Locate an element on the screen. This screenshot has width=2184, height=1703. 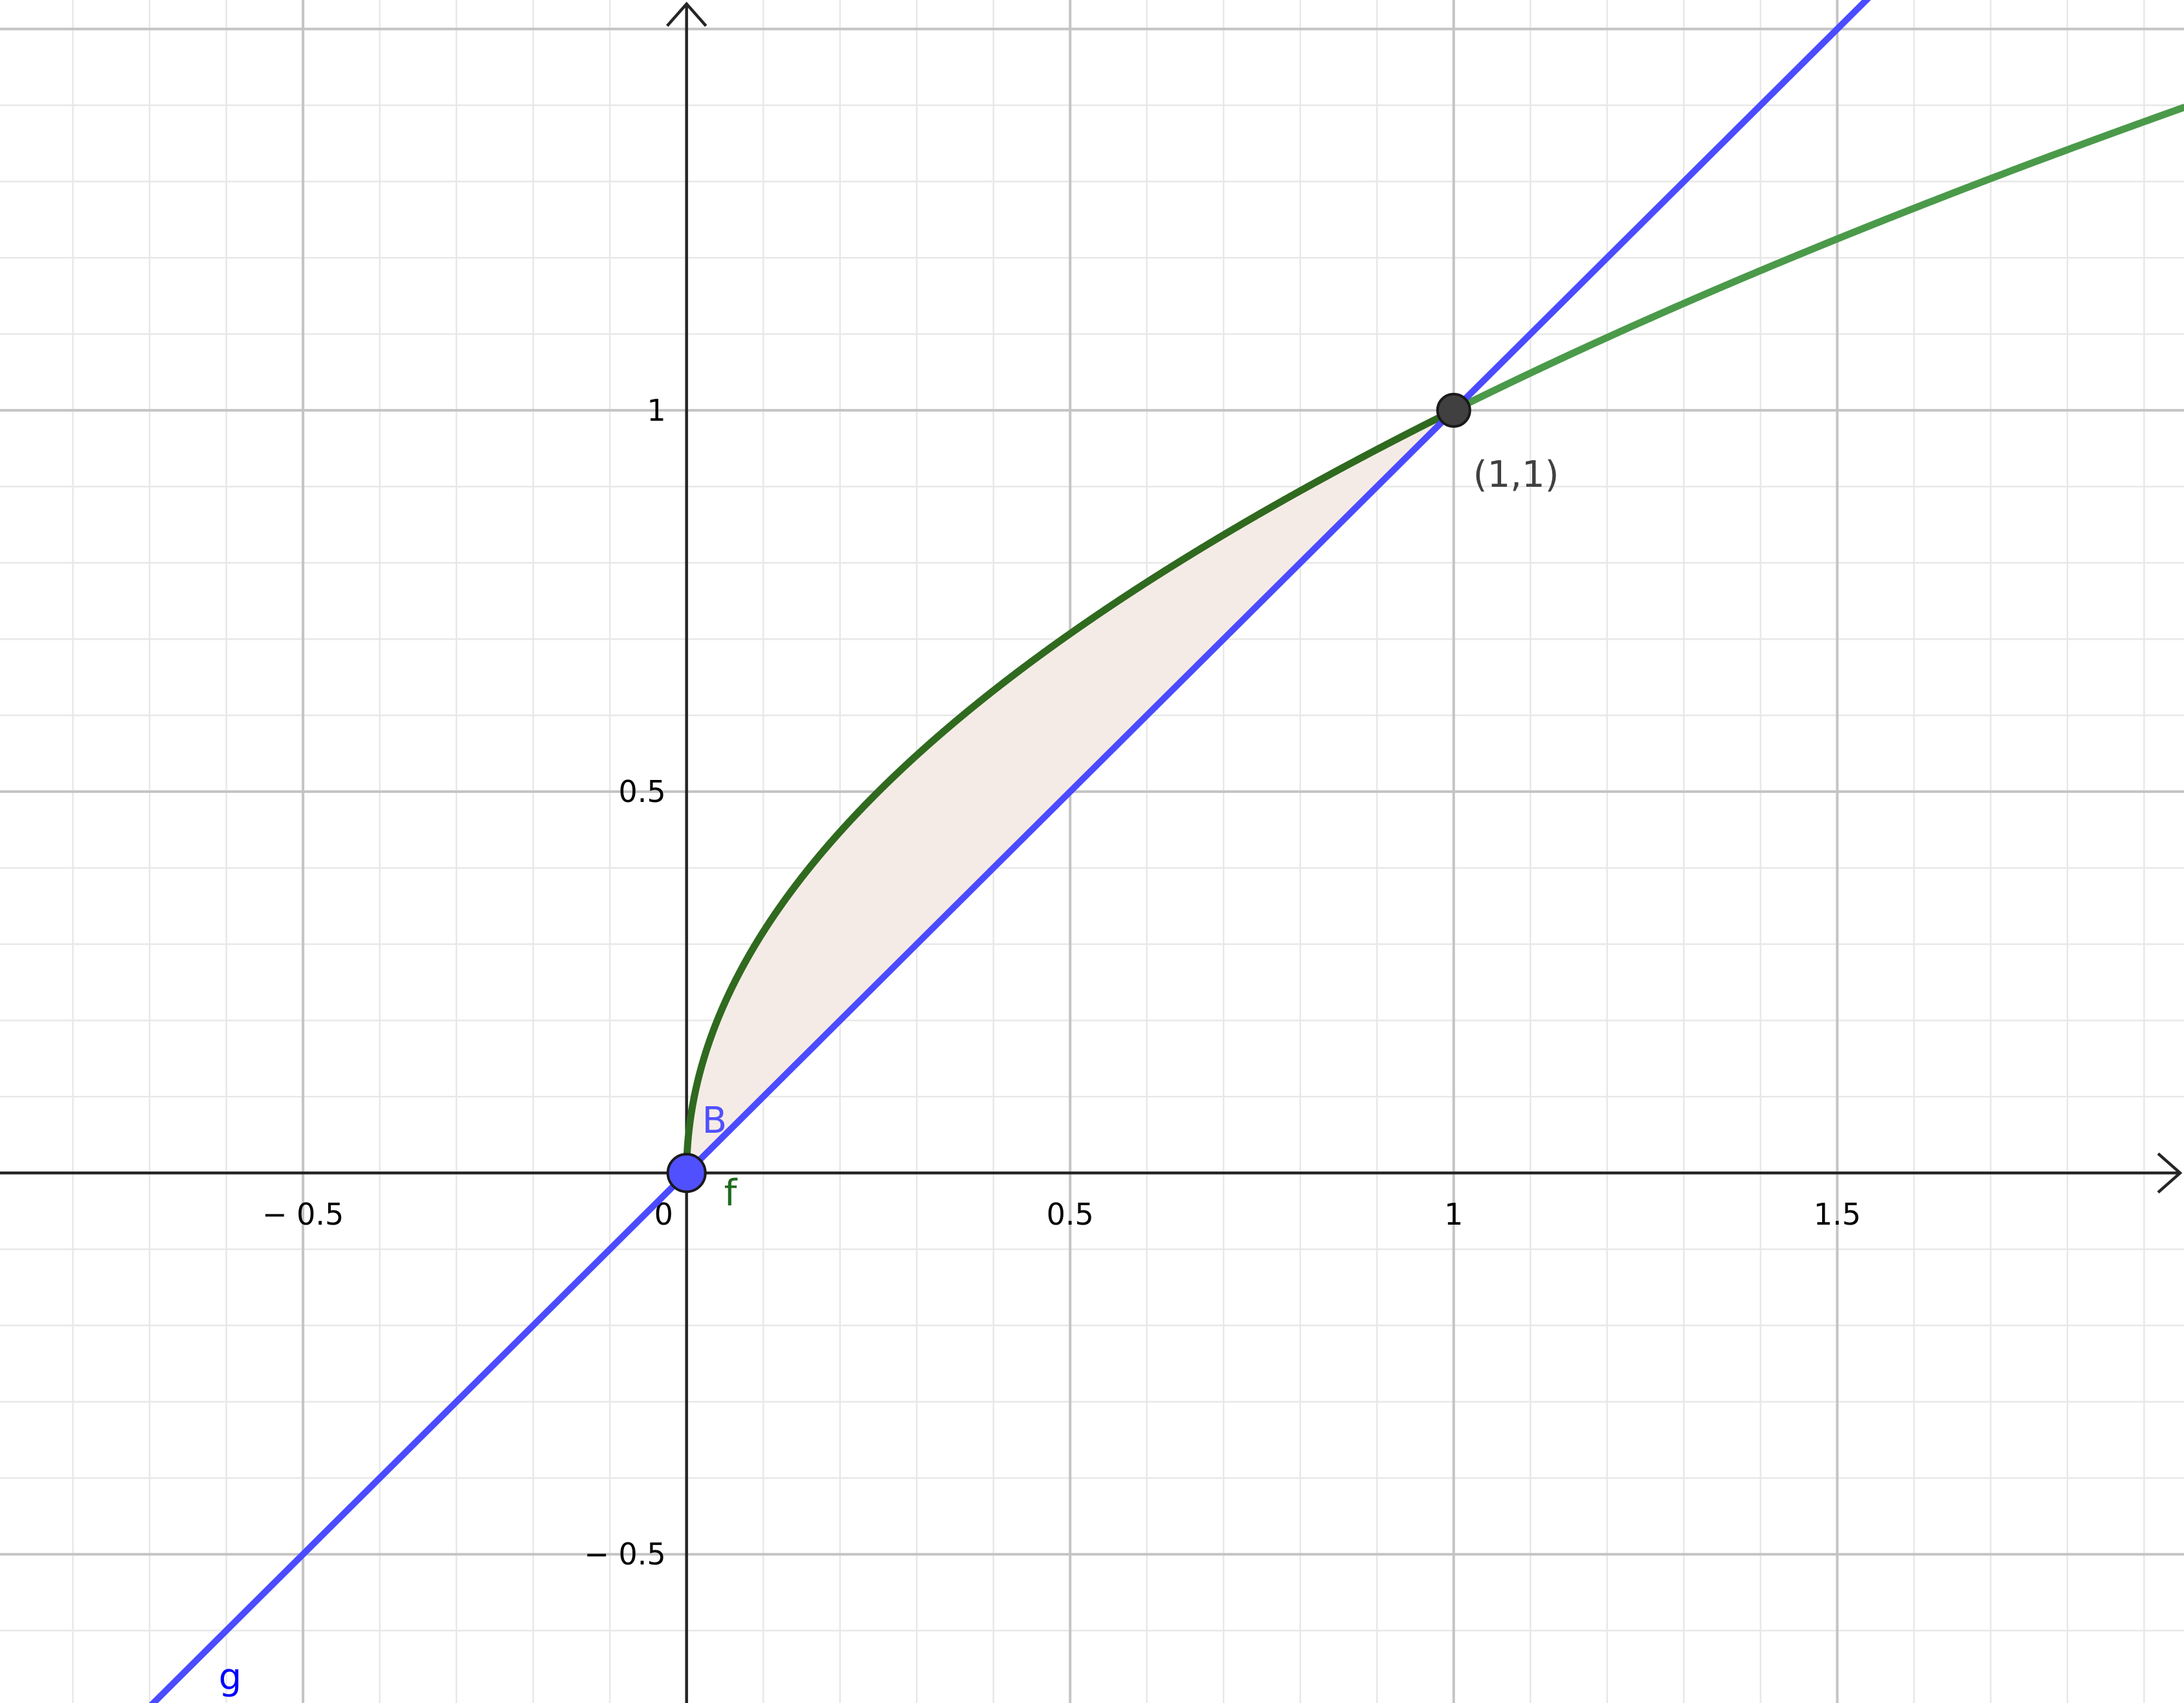
x-axis-arrow-icon is located at coordinates (2170, 1173).